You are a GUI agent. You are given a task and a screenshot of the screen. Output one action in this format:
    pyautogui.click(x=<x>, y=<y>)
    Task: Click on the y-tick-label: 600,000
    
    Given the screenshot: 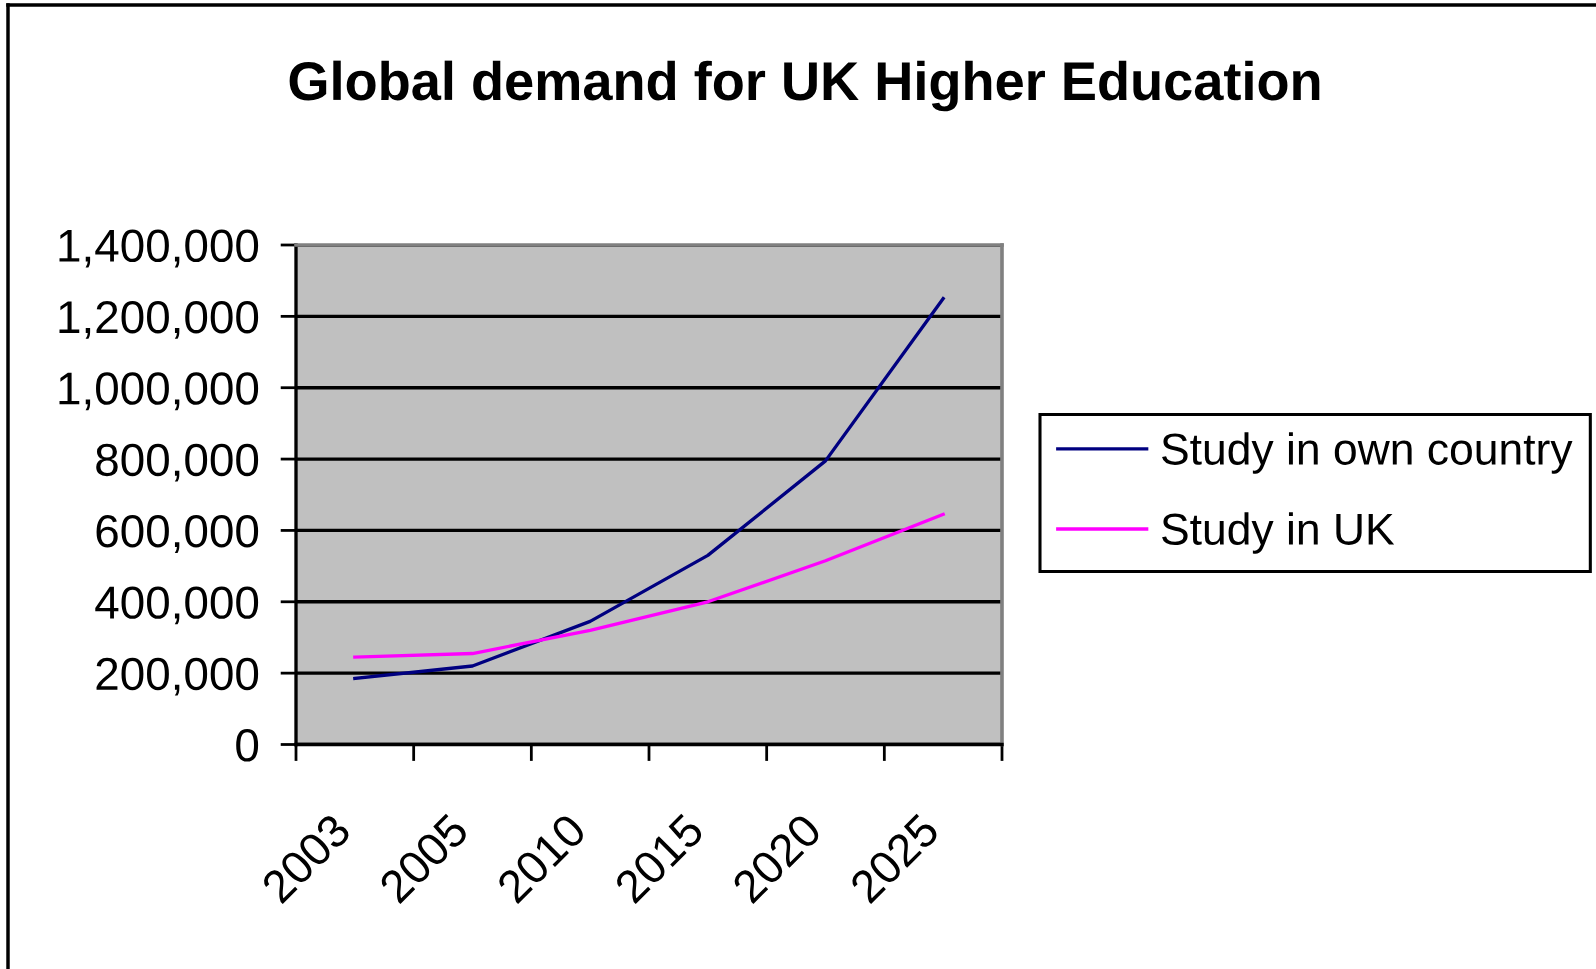 What is the action you would take?
    pyautogui.click(x=177, y=534)
    